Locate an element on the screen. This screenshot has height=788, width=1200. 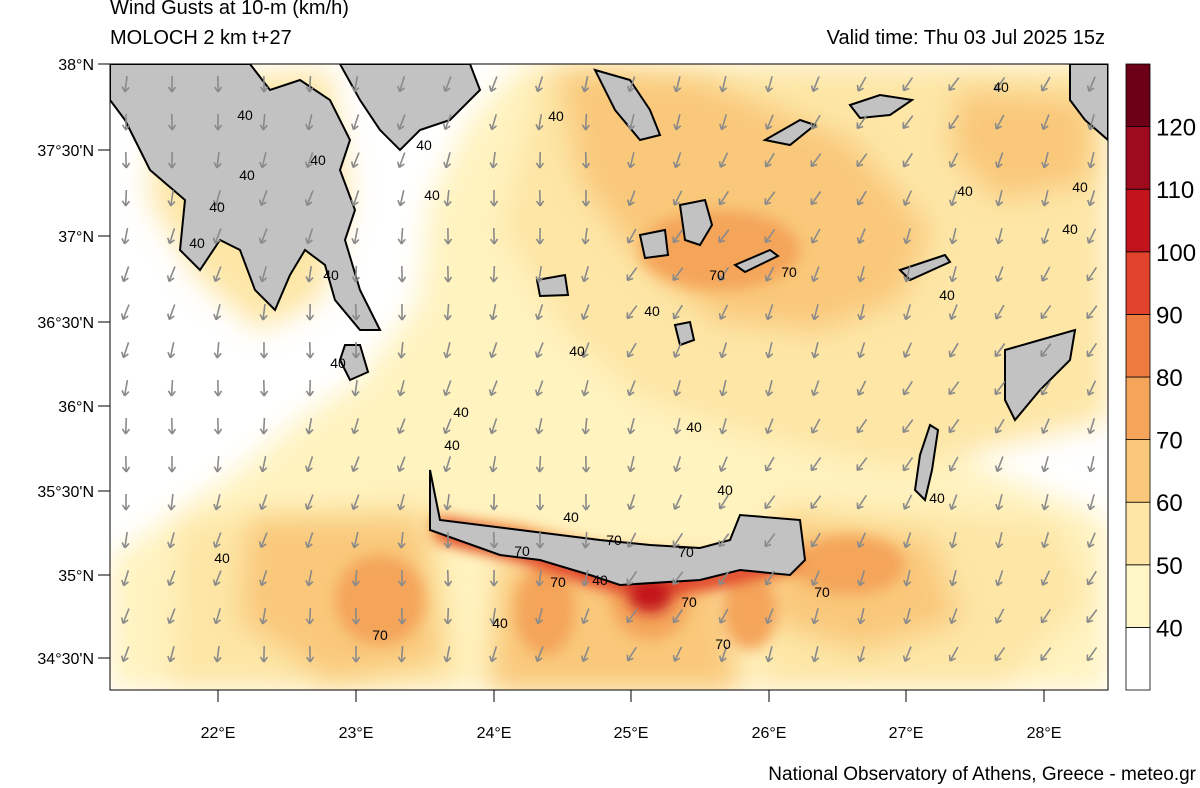
lon-tick-label: 22°E is located at coordinates (218, 733).